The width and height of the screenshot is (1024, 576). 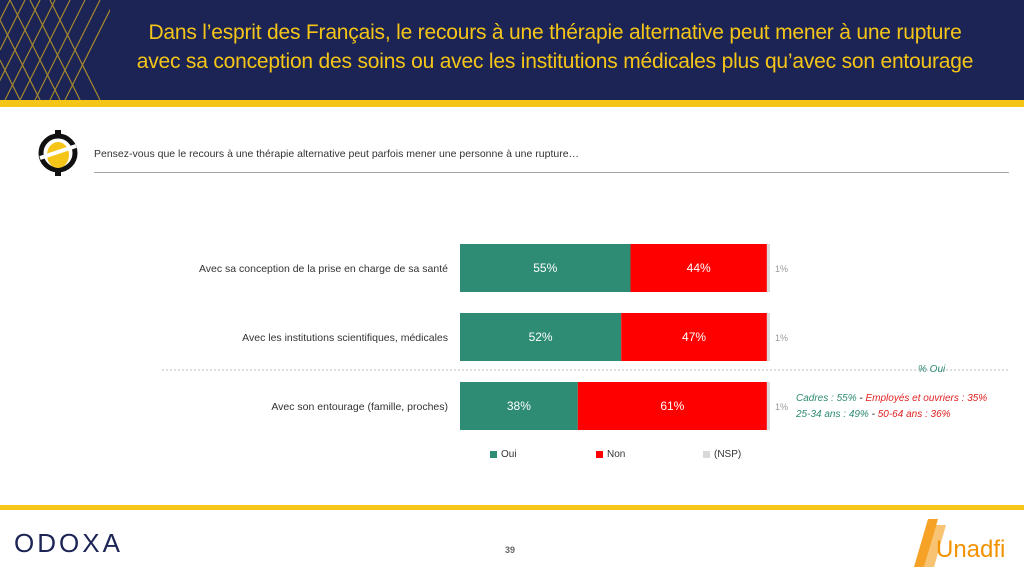 I want to click on category-label: Avec son entourage (famille, proches), so click(x=359, y=407).